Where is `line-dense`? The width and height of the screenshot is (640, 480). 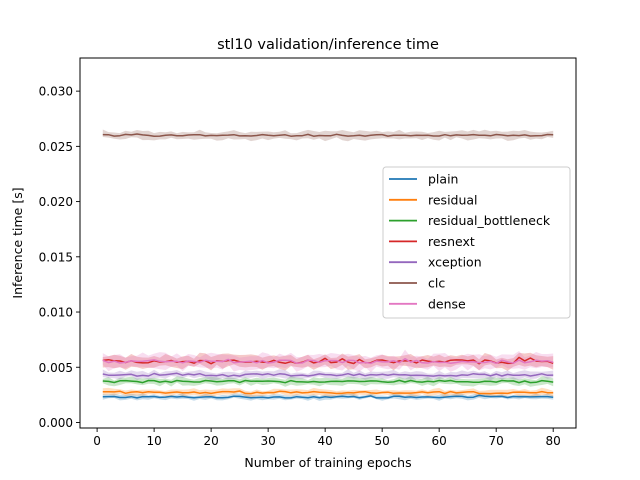
line-dense is located at coordinates (328, 361).